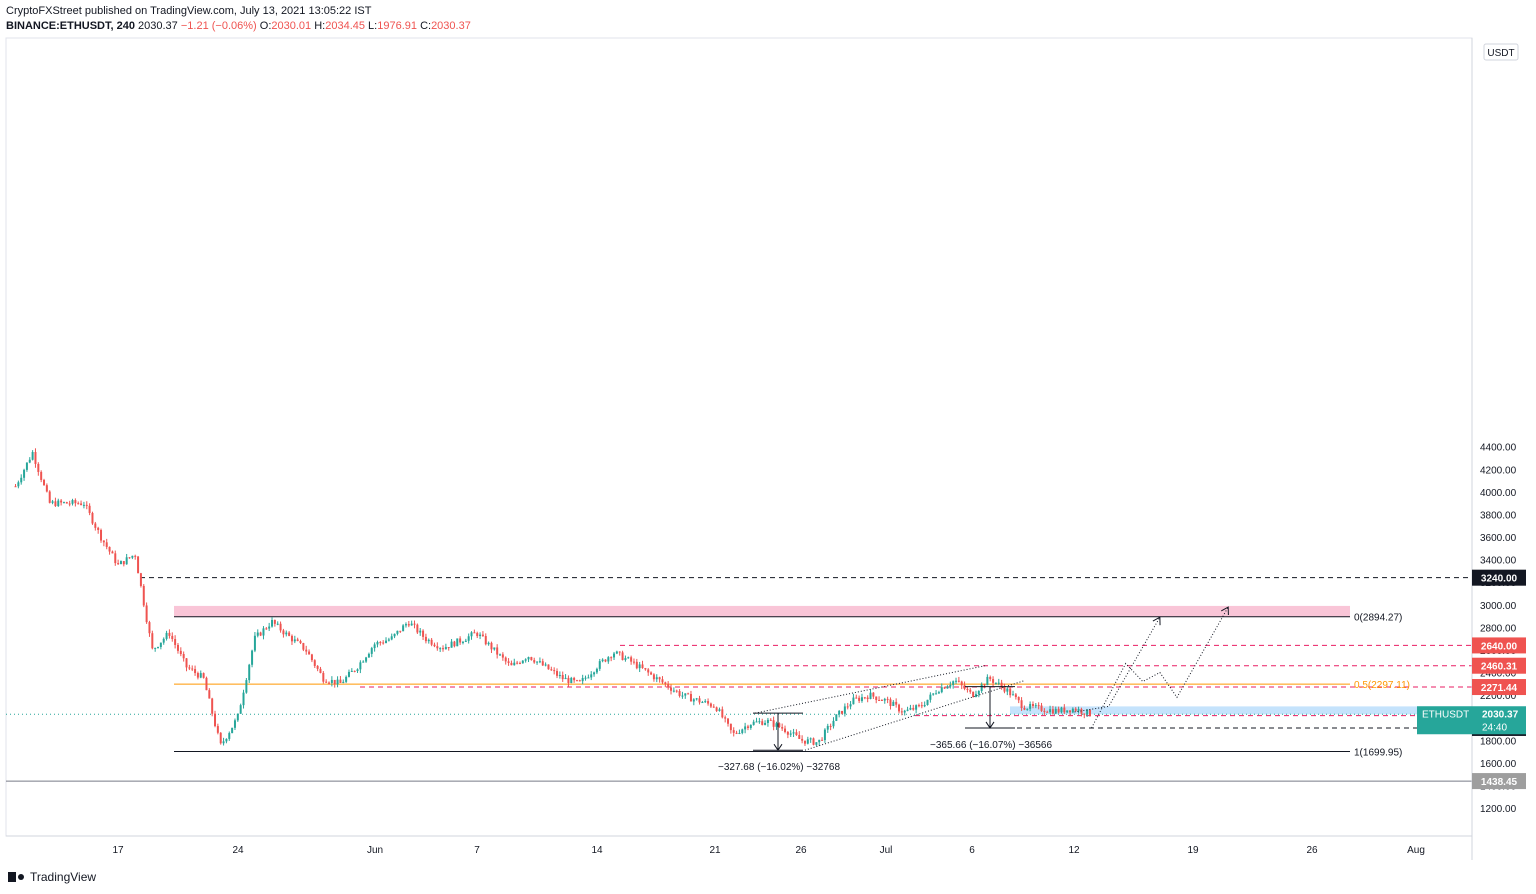  What do you see at coordinates (1498, 606) in the screenshot?
I see `y-tick-label: 3000.00` at bounding box center [1498, 606].